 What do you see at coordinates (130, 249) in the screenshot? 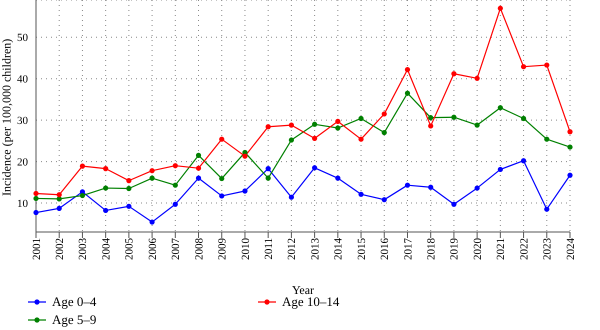
I see `x-tick-label: 2005` at bounding box center [130, 249].